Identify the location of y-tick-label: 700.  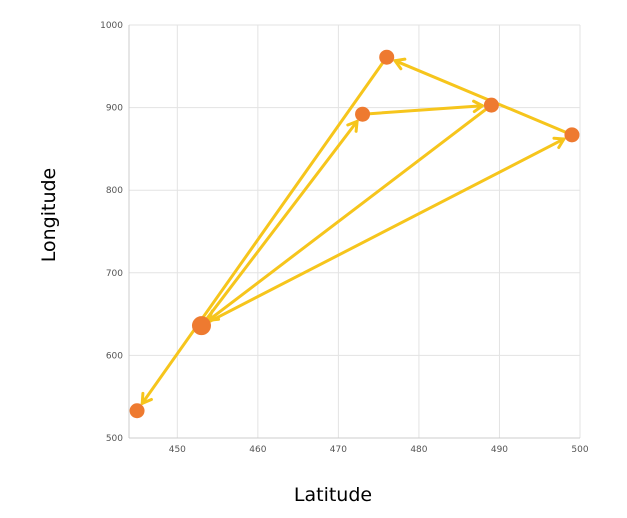
(114, 274).